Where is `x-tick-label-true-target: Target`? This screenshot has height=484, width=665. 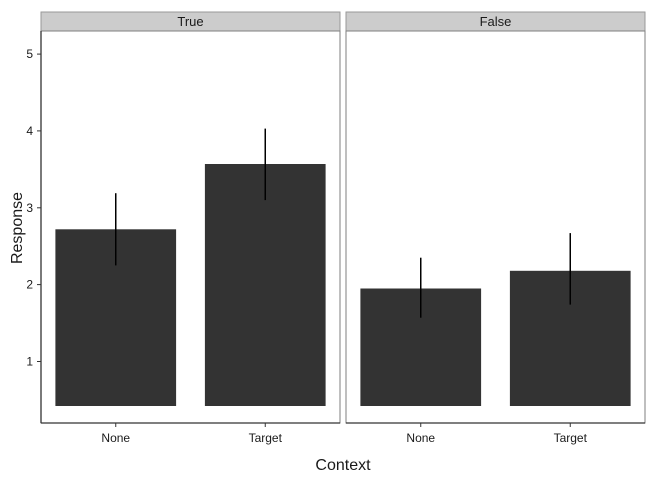
x-tick-label-true-target: Target is located at coordinates (266, 438).